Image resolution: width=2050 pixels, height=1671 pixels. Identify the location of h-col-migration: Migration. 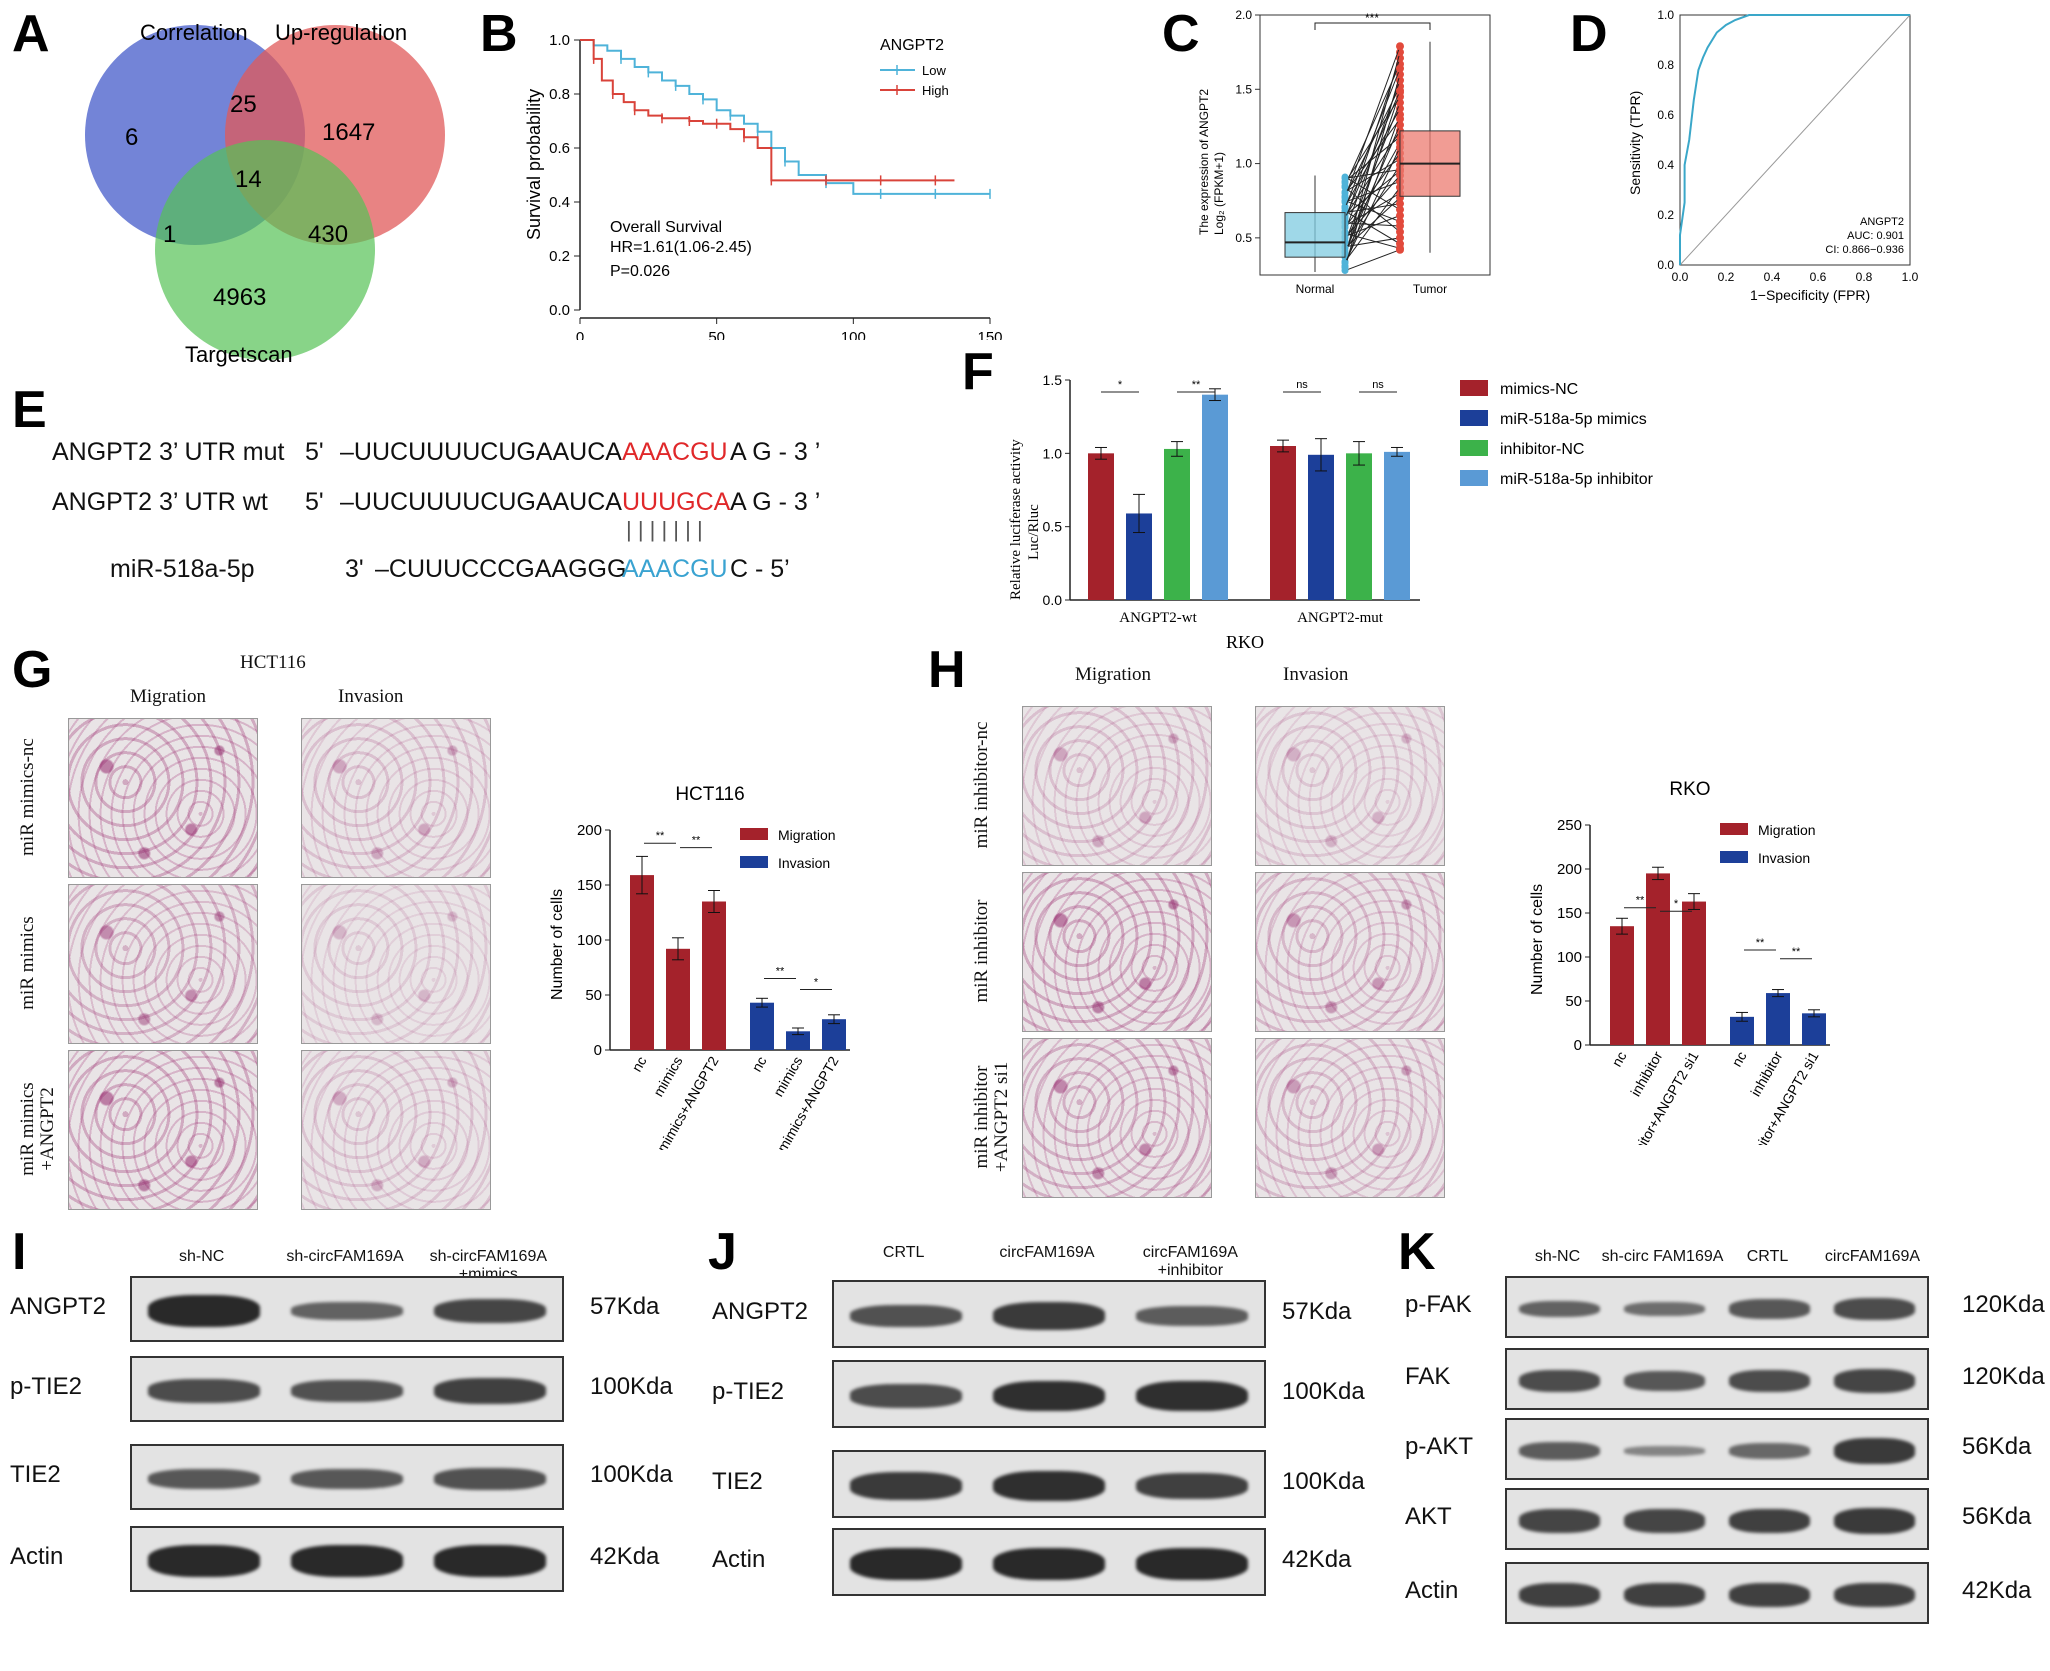
(1113, 674).